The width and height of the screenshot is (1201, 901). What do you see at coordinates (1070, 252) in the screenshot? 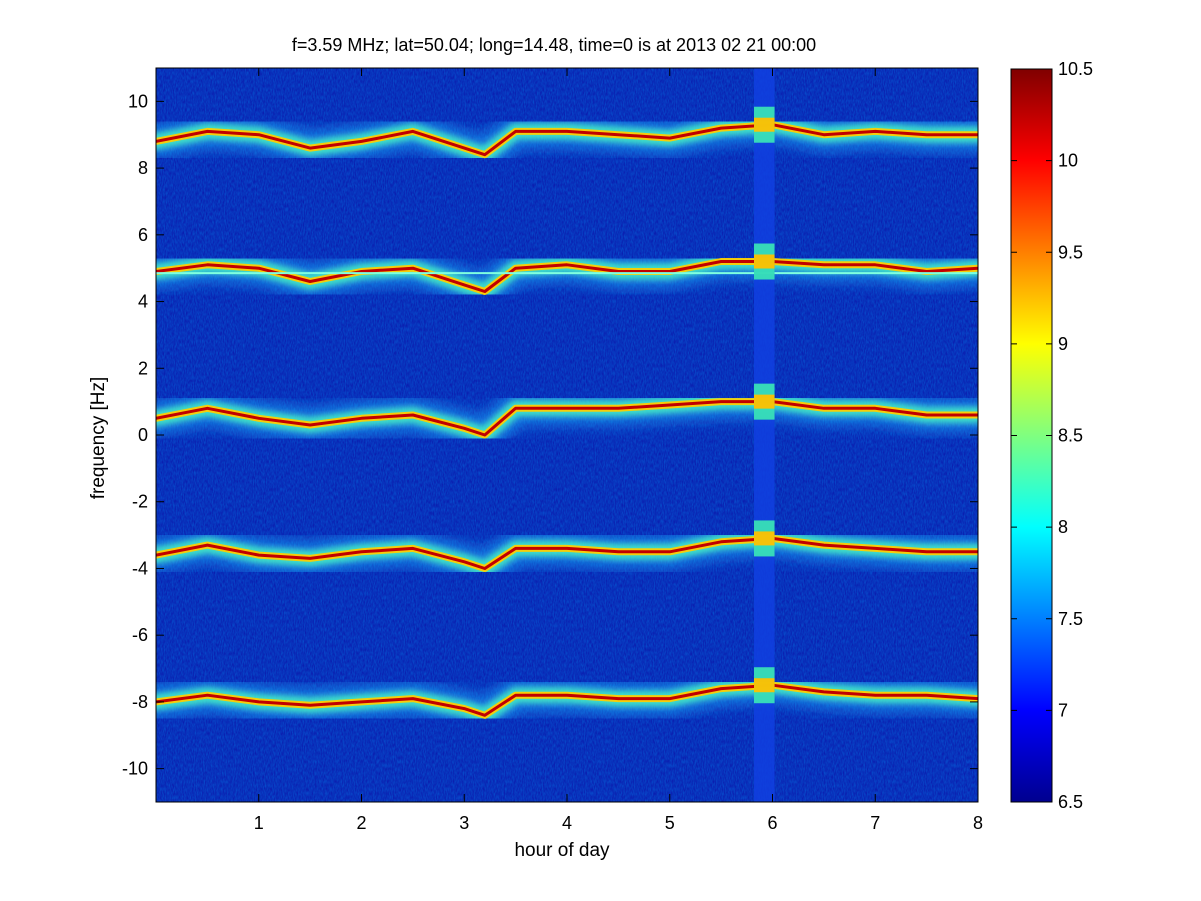
I see `colorbar-tick-label: 9.5` at bounding box center [1070, 252].